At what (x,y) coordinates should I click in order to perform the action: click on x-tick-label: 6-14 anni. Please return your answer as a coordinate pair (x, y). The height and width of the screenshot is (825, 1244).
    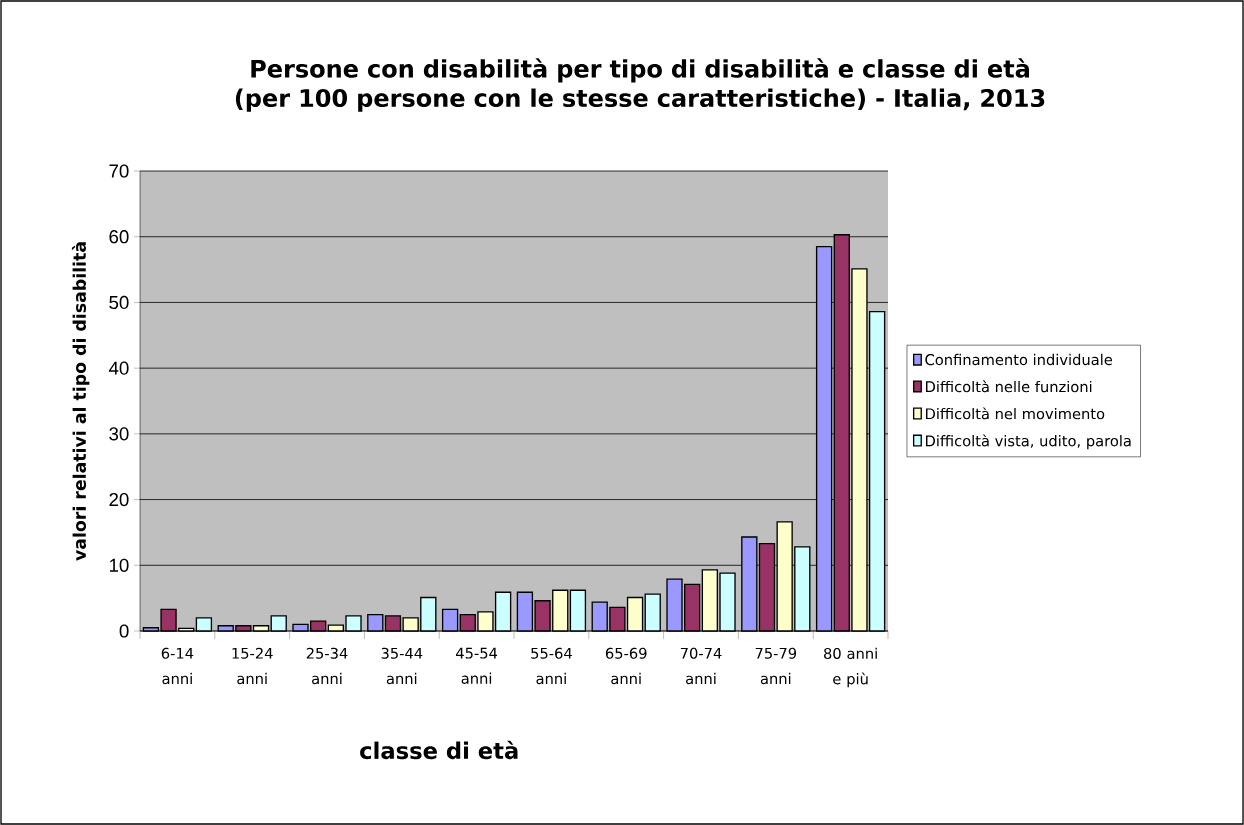
    Looking at the image, I should click on (177, 666).